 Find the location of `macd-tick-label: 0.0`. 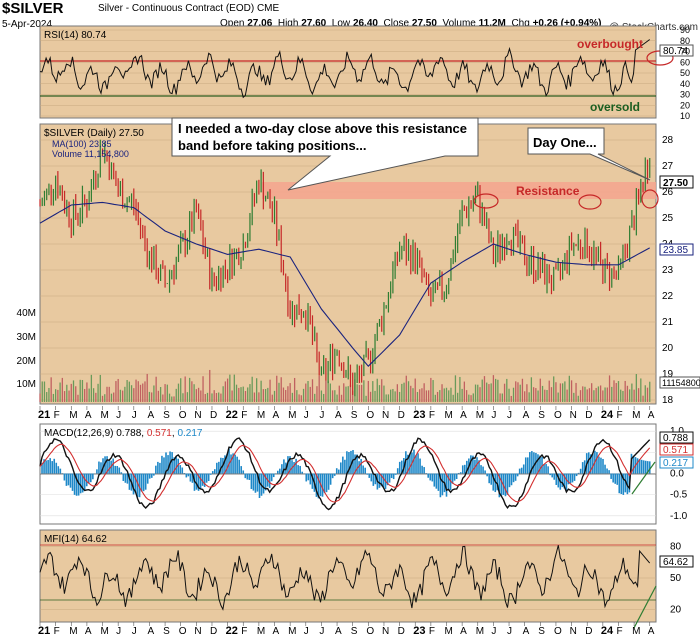

macd-tick-label: 0.0 is located at coordinates (677, 474).